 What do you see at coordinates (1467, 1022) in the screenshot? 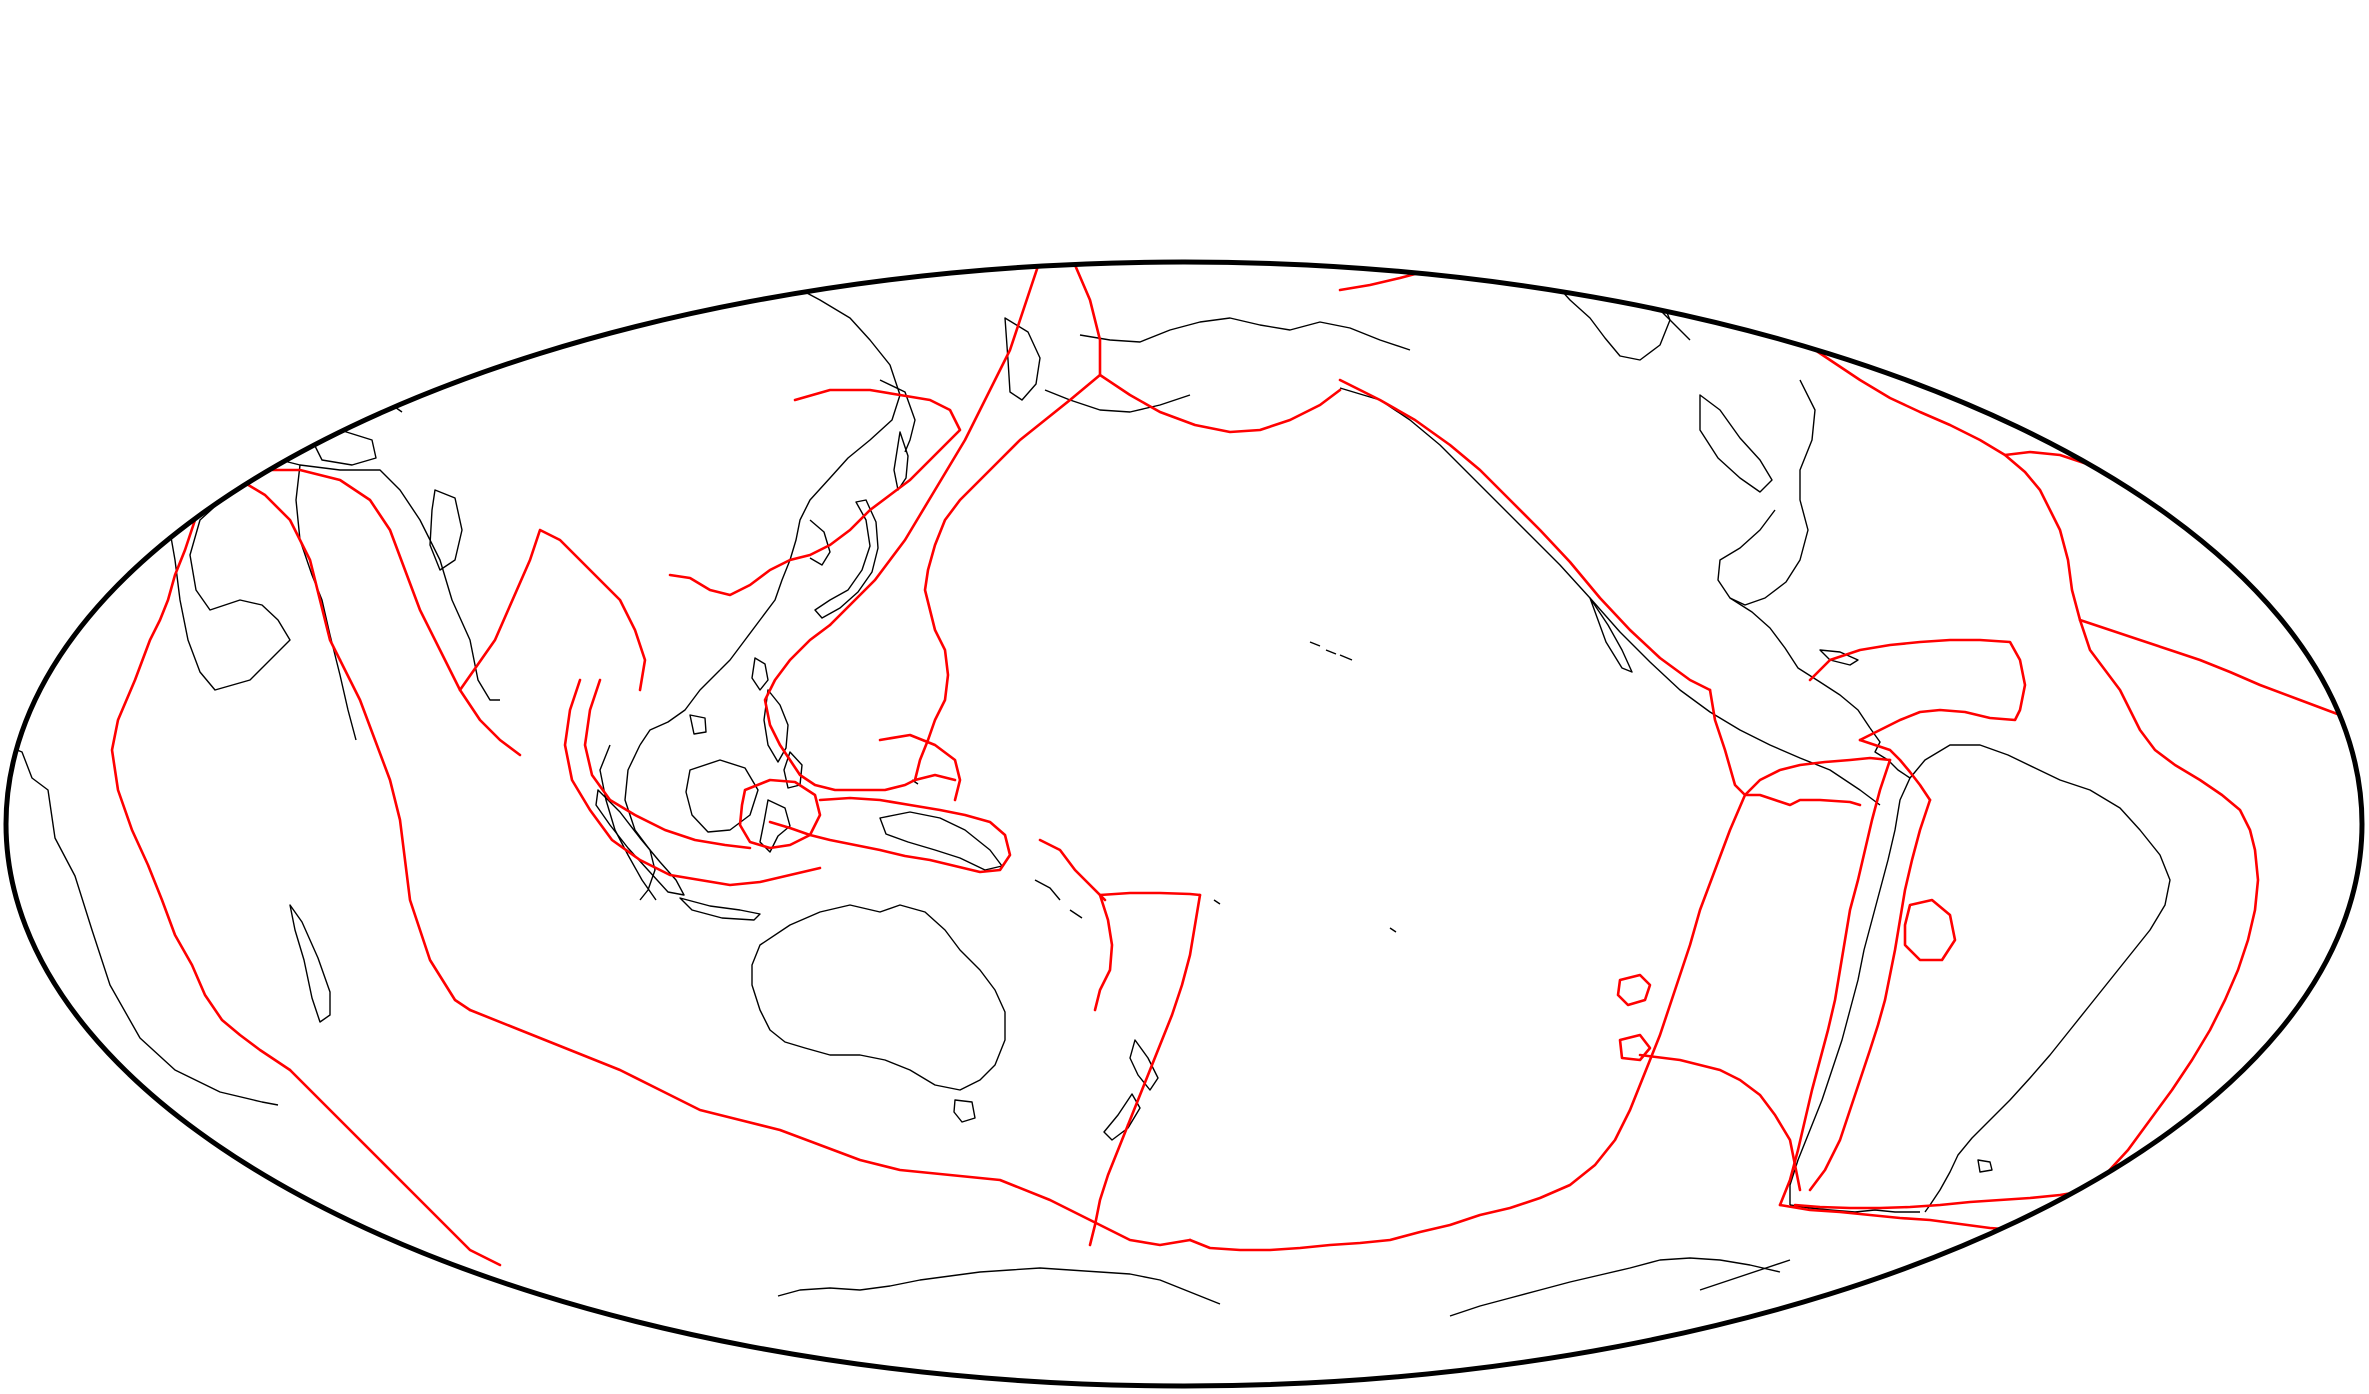
I see `plate-boundary-east-pacific-rise-south` at bounding box center [1467, 1022].